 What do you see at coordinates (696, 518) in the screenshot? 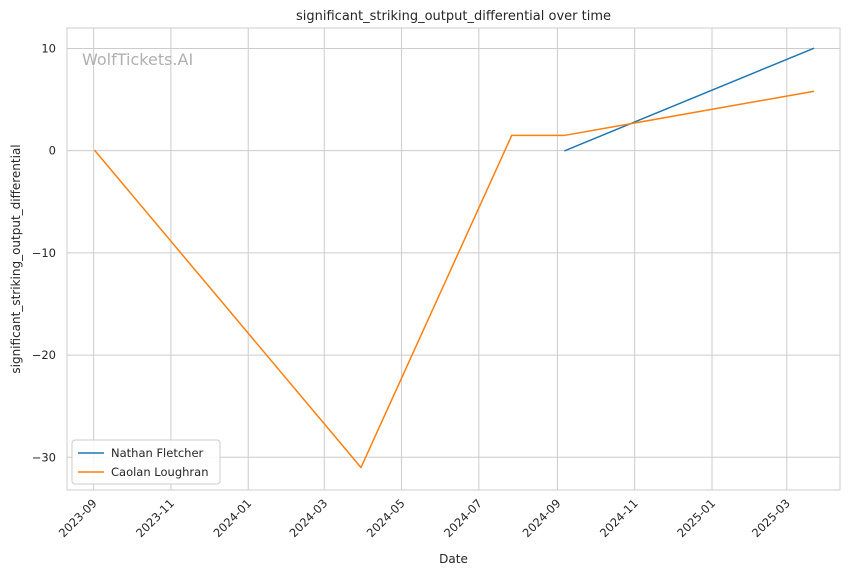
I see `x-tick-label: 2025-01` at bounding box center [696, 518].